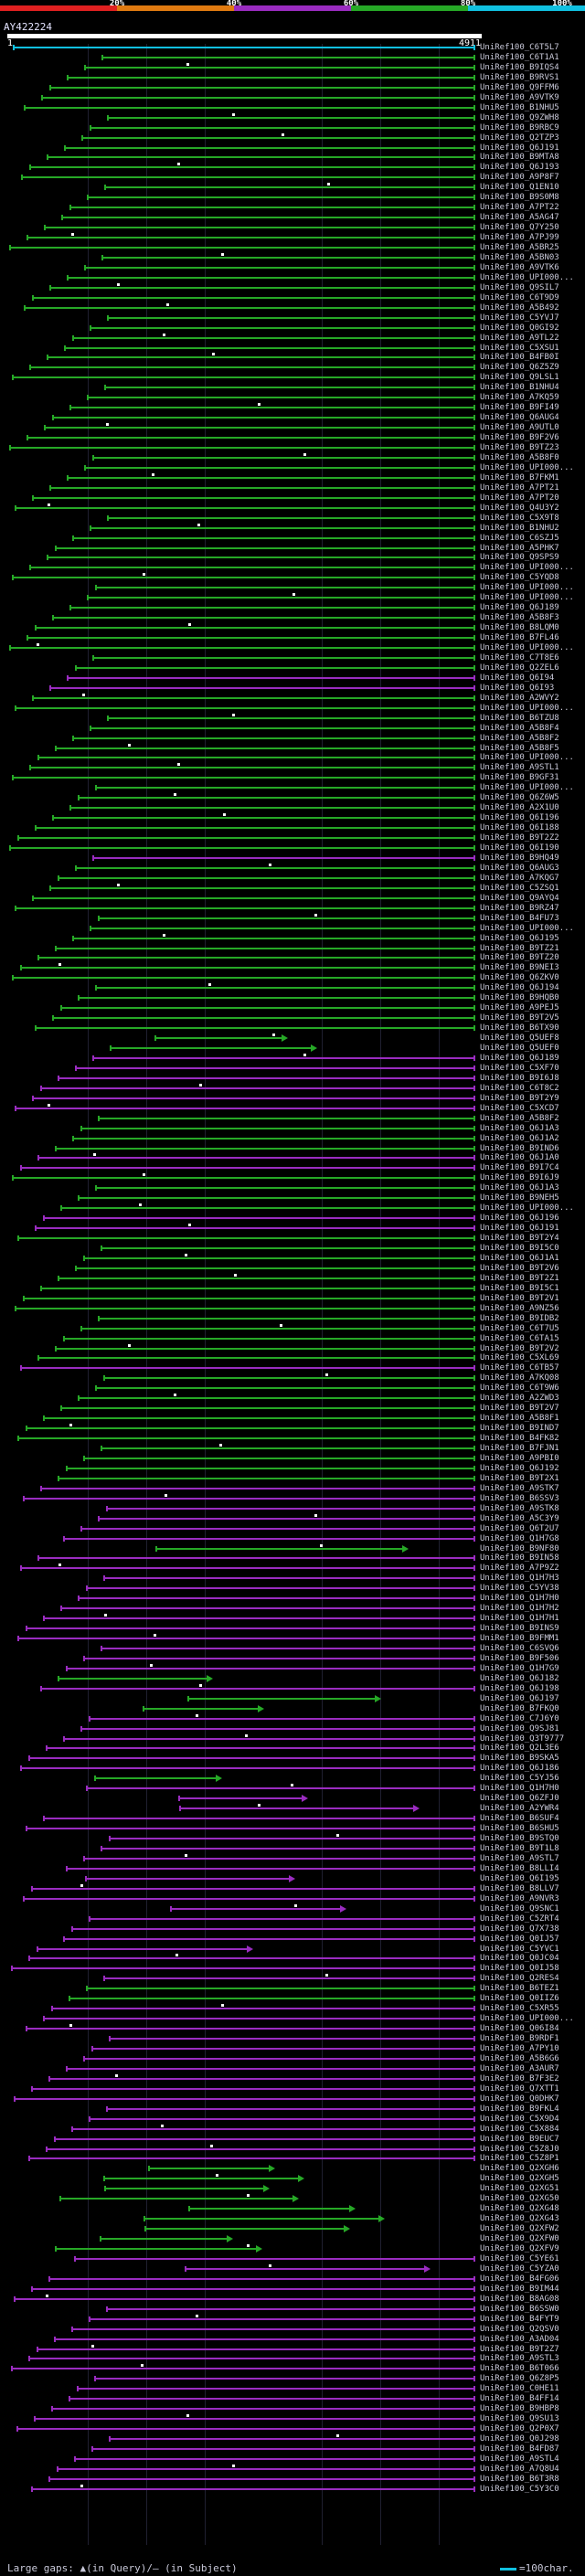  I want to click on hit-id-label: UniRef100_B9S0M8, so click(519, 197).